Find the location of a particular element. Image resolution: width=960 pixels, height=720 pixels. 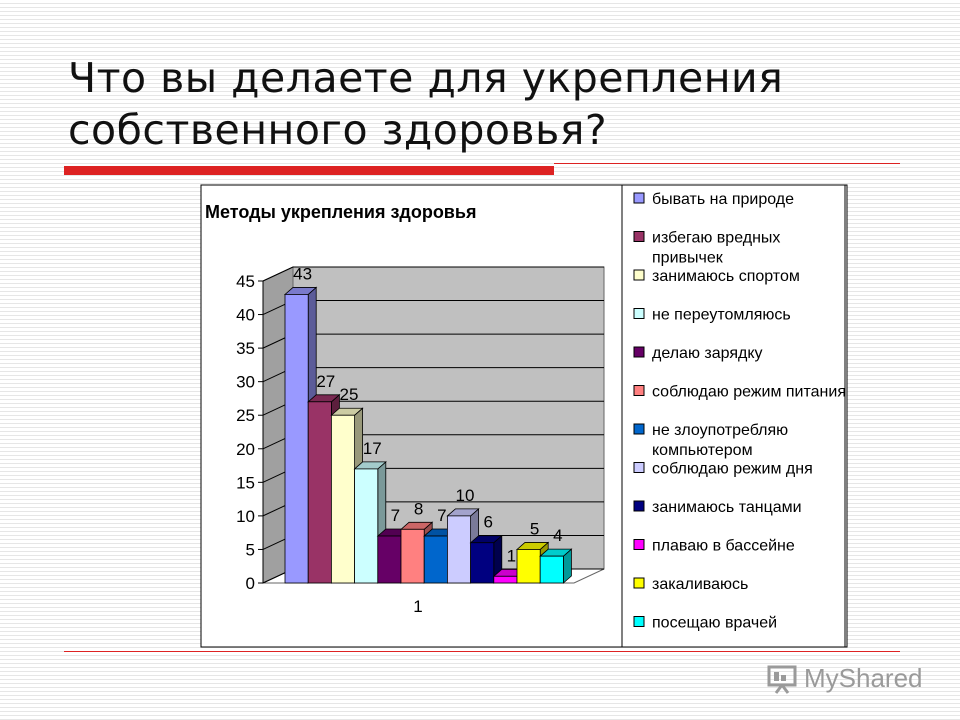

legend-label: занимаюсь спортом is located at coordinates (726, 276).